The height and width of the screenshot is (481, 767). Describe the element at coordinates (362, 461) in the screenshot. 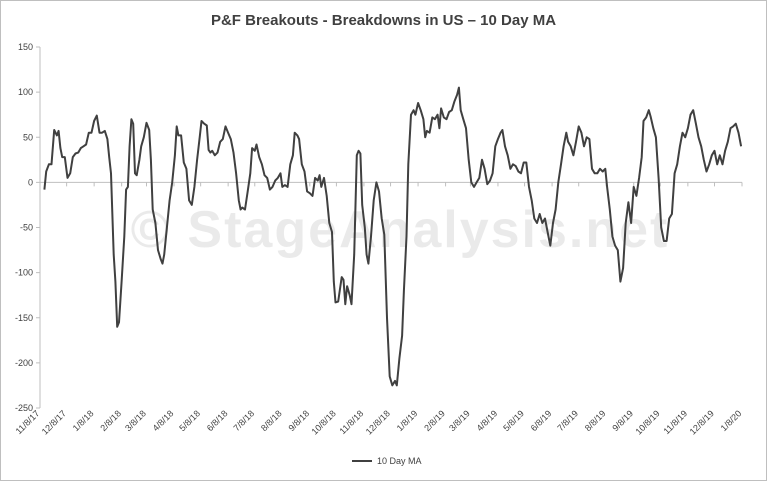

I see `legend-swatch` at that location.